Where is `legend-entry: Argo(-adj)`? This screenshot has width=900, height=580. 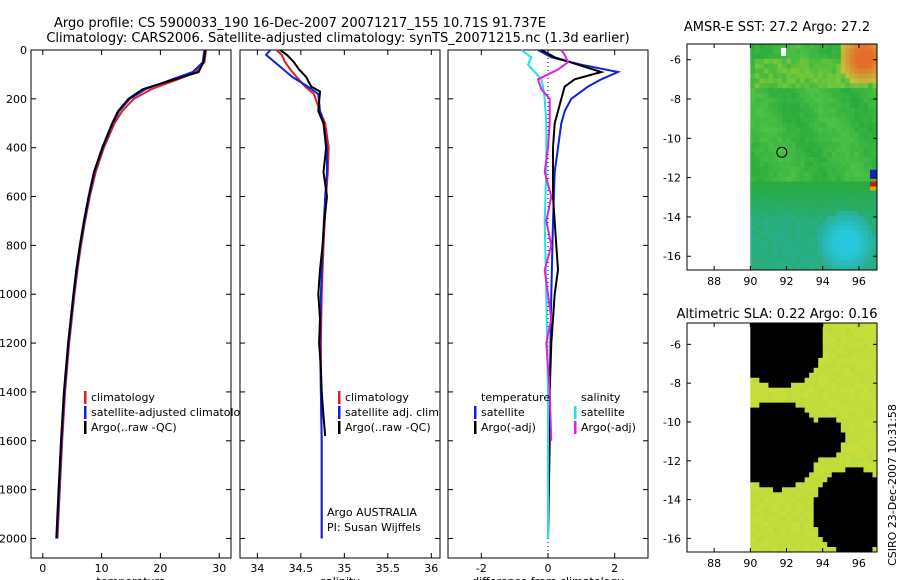
legend-entry: Argo(-adj) is located at coordinates (508, 427).